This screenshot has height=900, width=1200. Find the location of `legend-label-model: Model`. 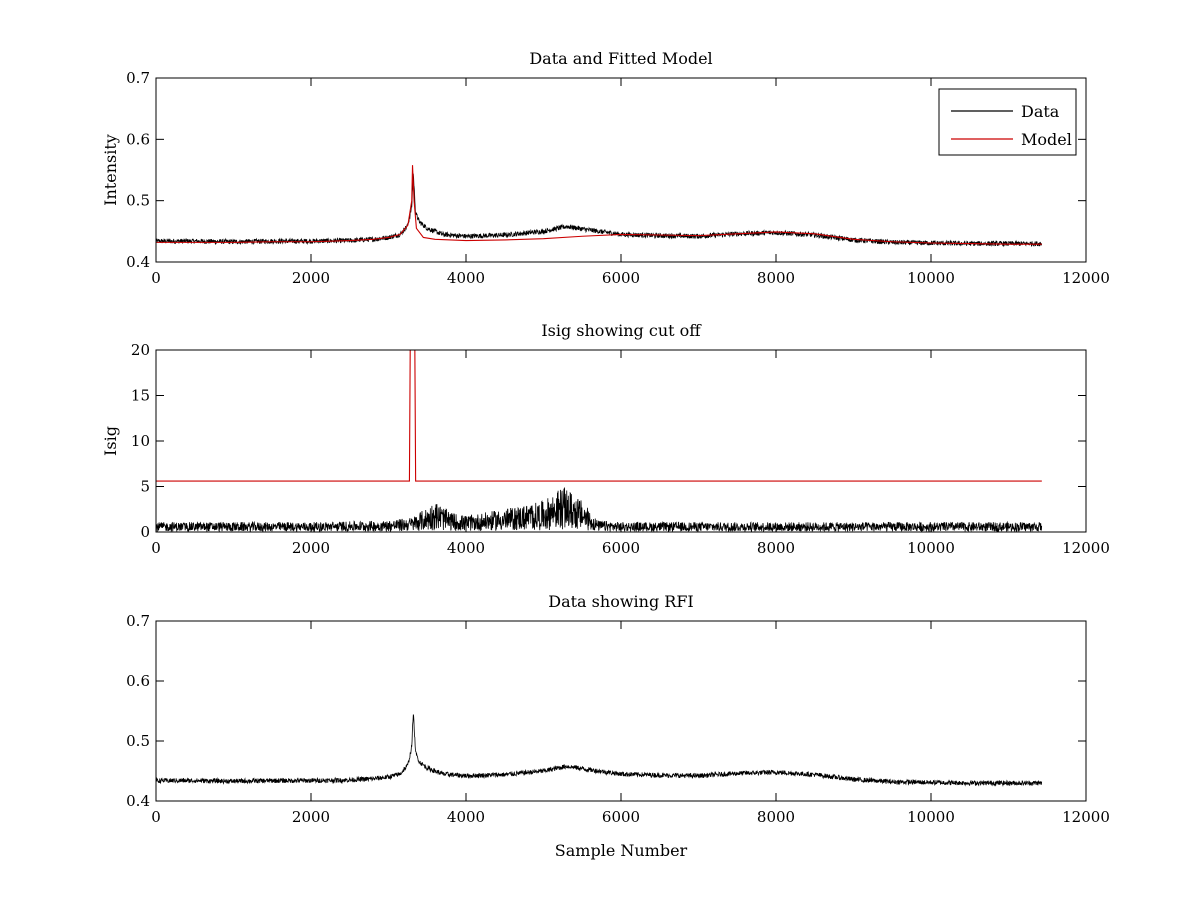

legend-label-model: Model is located at coordinates (1046, 139).